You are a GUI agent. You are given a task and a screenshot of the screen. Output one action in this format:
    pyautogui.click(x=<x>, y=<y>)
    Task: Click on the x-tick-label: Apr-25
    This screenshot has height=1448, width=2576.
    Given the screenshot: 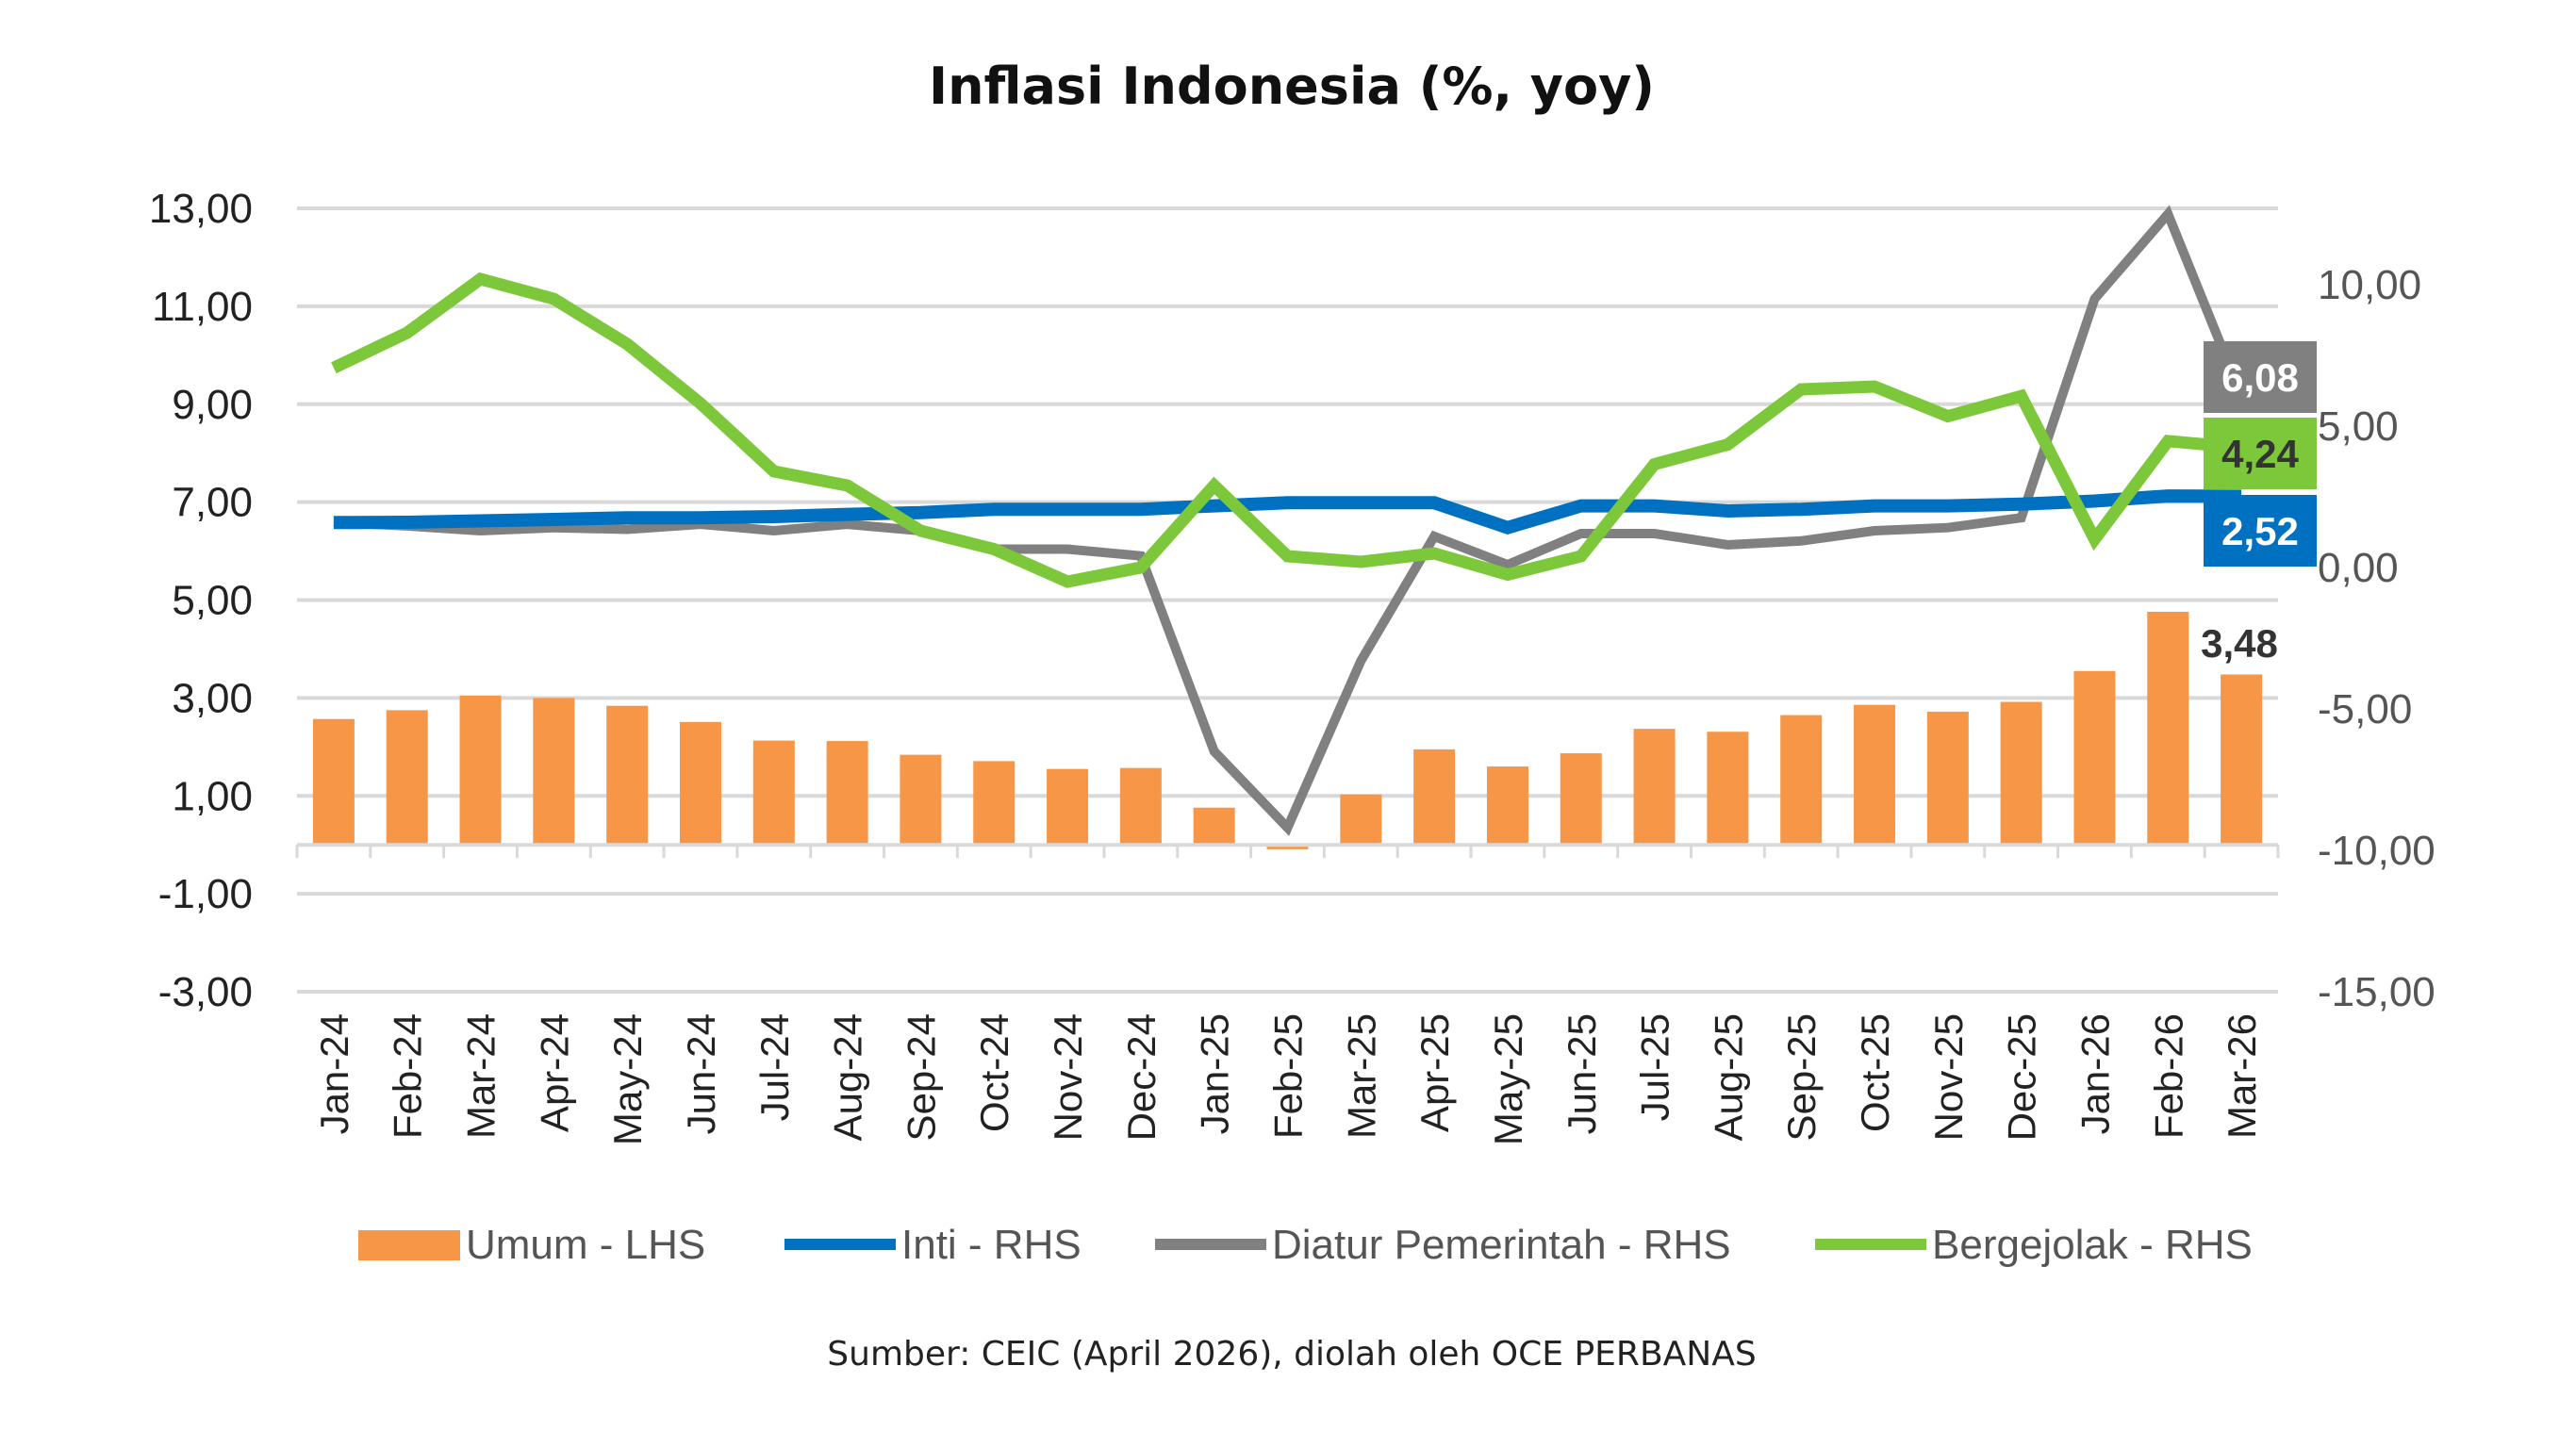 What is the action you would take?
    pyautogui.click(x=1434, y=1072)
    